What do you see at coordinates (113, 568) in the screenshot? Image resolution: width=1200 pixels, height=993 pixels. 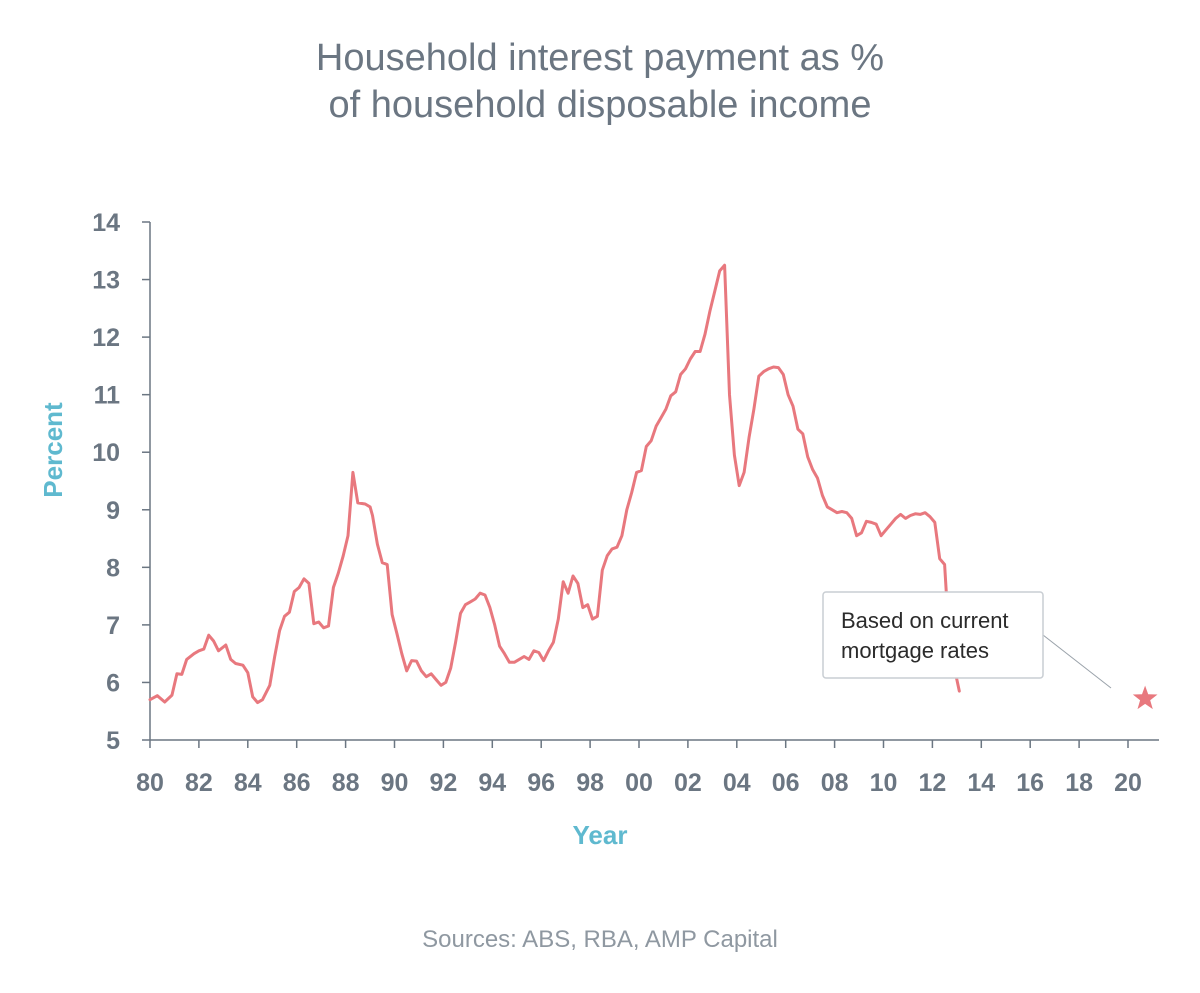 I see `y-tick-label: 8` at bounding box center [113, 568].